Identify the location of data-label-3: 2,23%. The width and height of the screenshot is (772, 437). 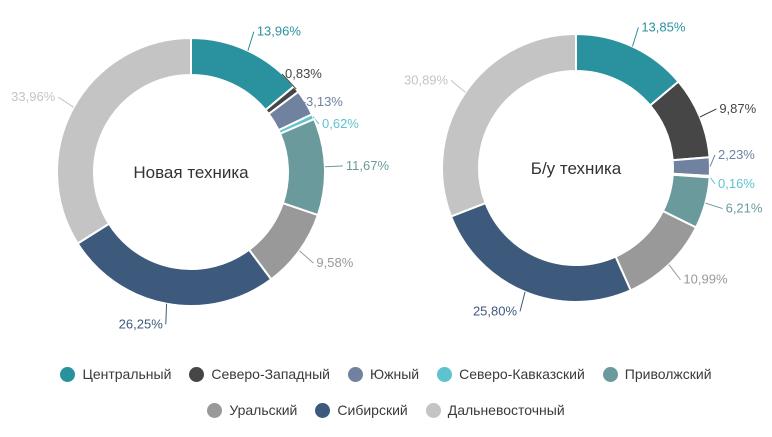
(736, 154).